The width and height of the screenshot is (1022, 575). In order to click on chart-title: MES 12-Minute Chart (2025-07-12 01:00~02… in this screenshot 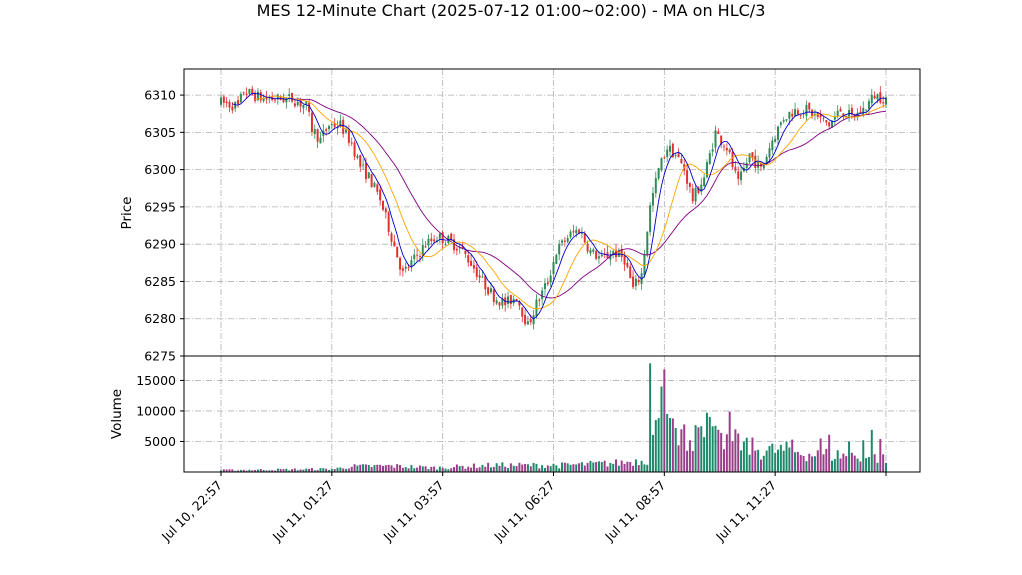, I will do `click(511, 10)`.